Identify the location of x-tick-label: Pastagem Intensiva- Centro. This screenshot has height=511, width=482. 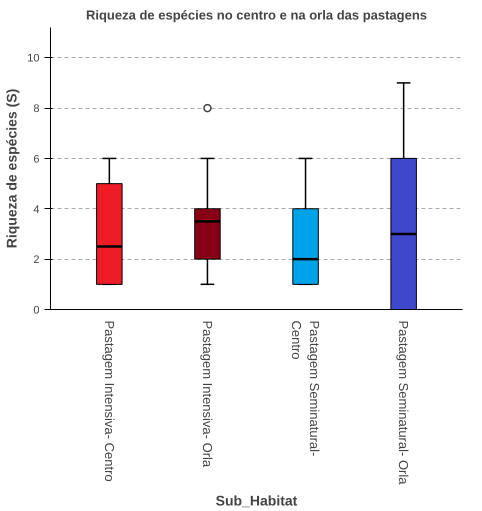
(109, 401).